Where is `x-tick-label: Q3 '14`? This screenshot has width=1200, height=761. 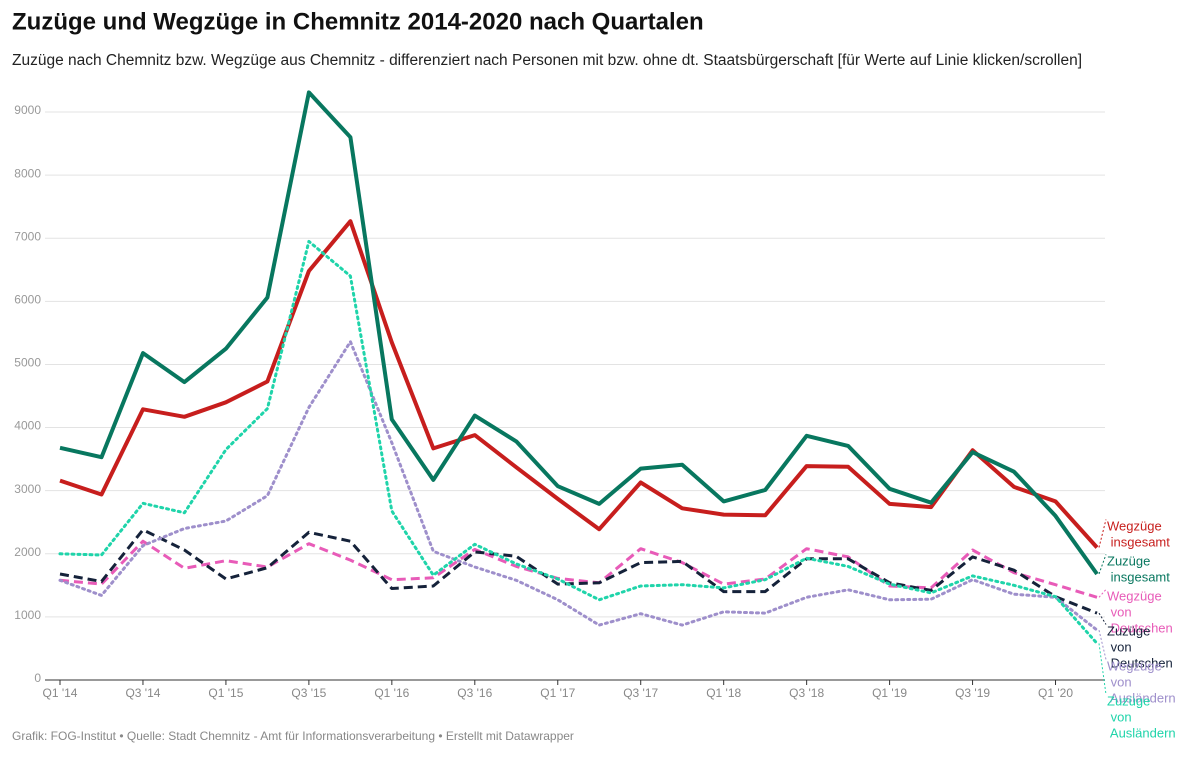
x-tick-label: Q3 '14 is located at coordinates (142, 693).